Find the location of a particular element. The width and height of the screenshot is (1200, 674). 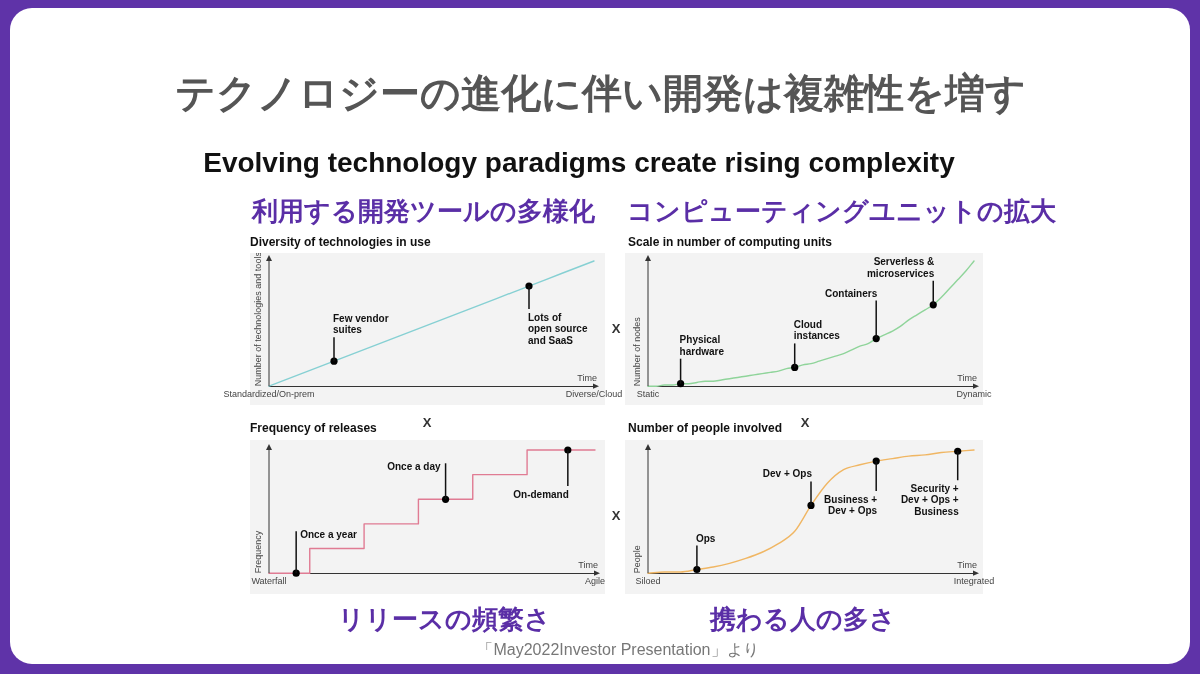

annotation: Business + Dev + Ops is located at coordinates (851, 505).